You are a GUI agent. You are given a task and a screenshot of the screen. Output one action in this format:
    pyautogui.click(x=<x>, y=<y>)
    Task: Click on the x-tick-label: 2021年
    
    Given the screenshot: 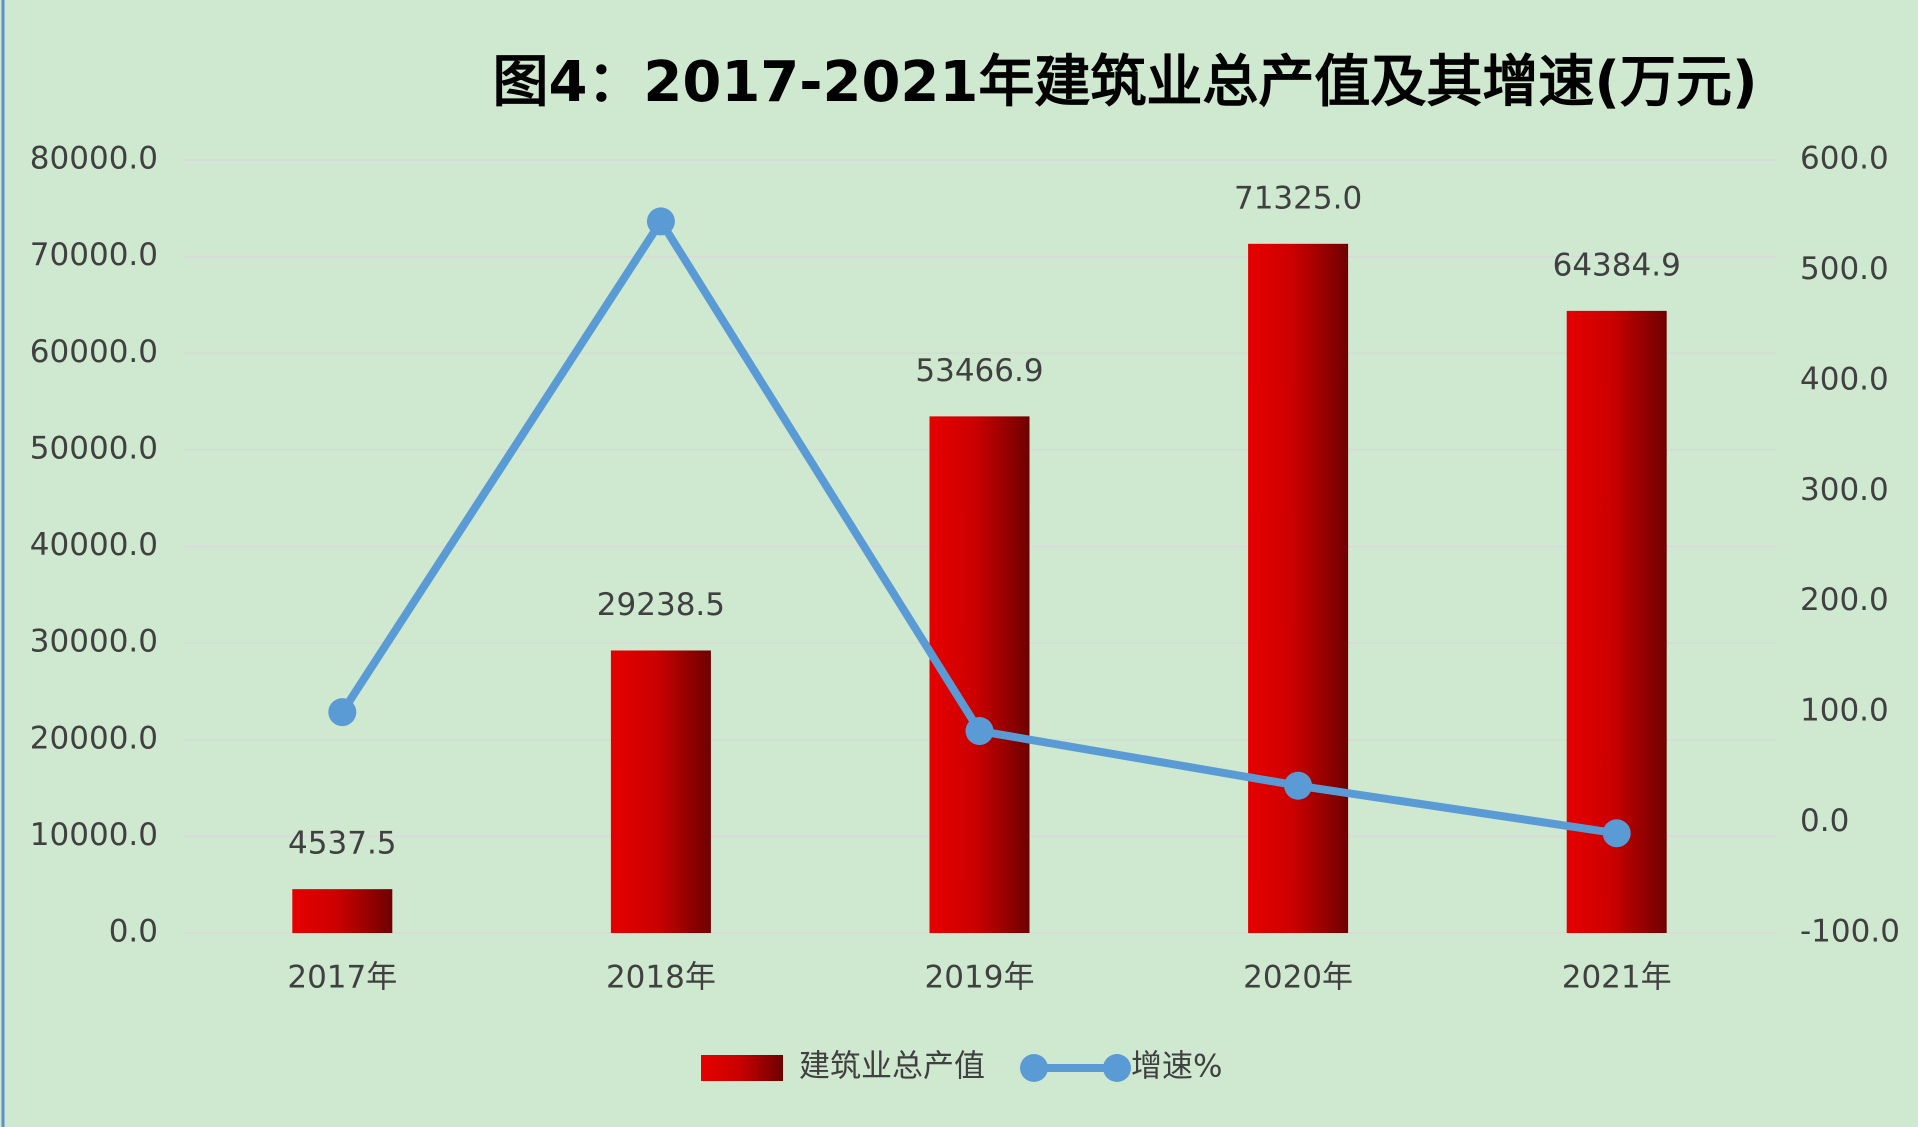 What is the action you would take?
    pyautogui.click(x=1617, y=978)
    